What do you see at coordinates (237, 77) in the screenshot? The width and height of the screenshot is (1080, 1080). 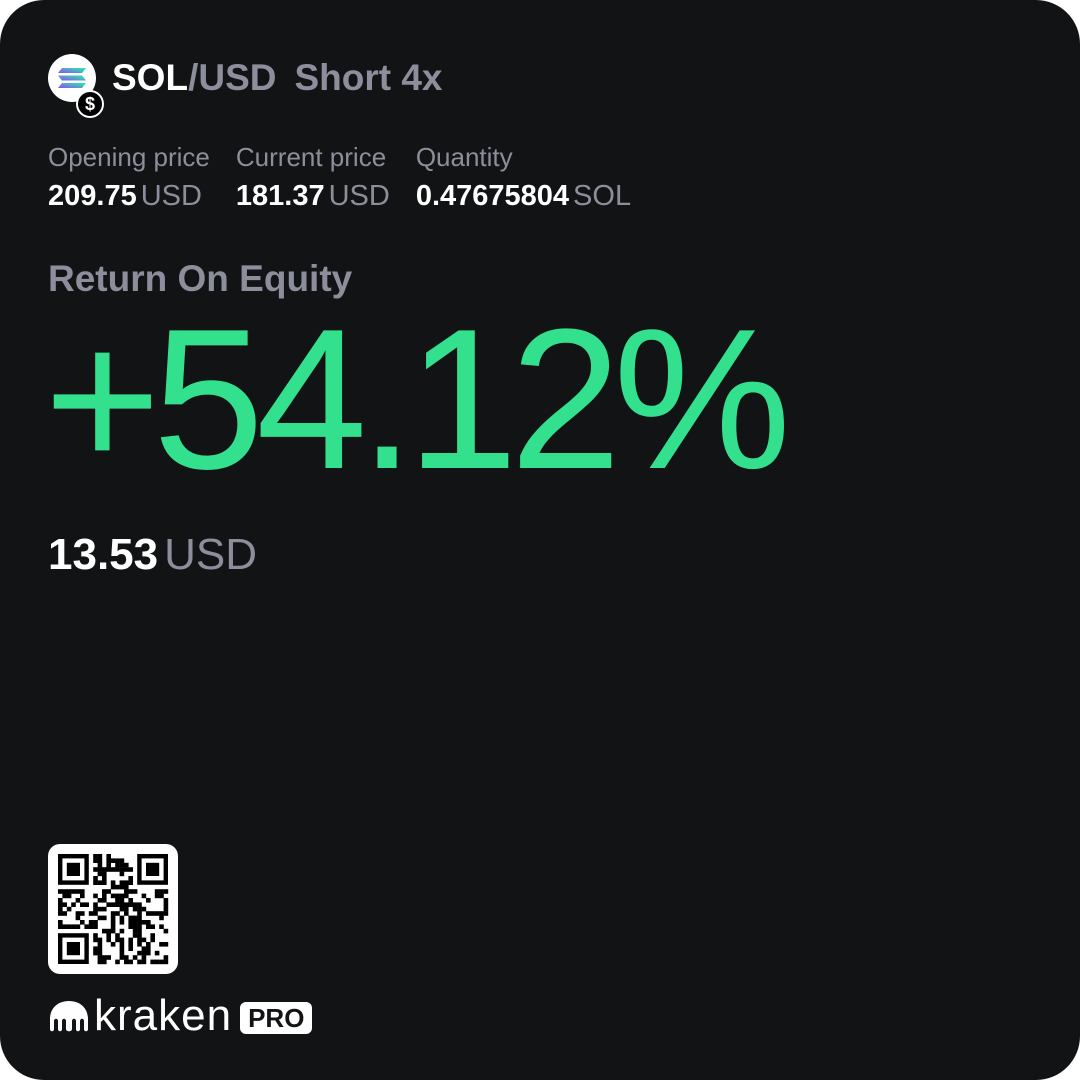 I see `pair-quote: USD` at bounding box center [237, 77].